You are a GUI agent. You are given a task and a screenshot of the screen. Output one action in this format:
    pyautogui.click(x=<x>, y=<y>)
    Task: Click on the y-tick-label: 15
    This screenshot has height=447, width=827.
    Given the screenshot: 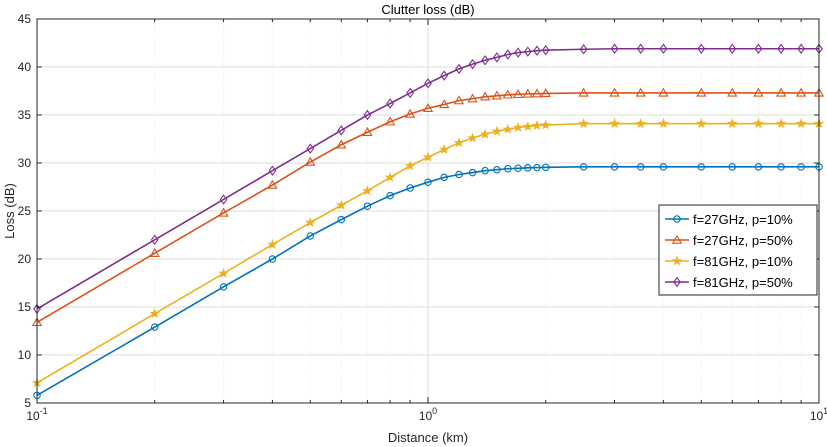 What is the action you would take?
    pyautogui.click(x=25, y=307)
    